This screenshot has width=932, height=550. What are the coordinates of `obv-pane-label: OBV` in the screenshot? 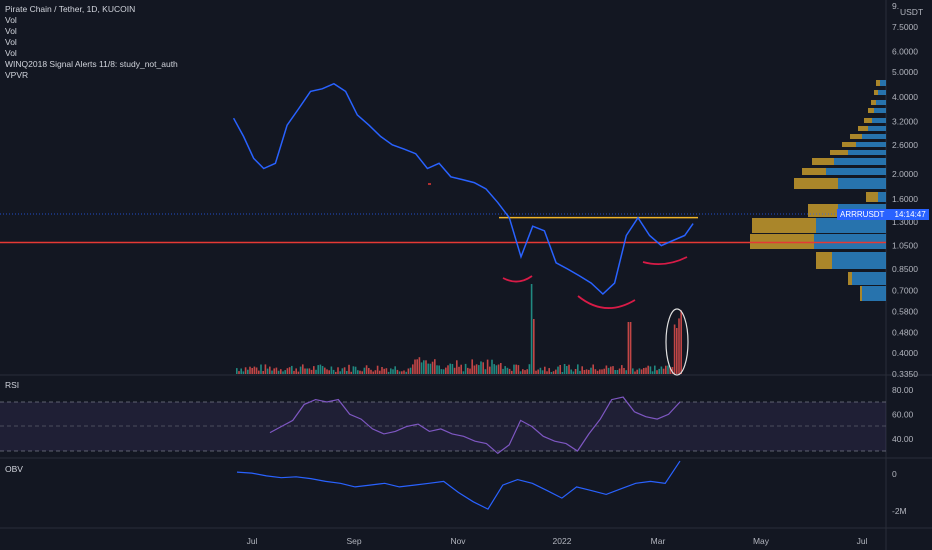 It's located at (14, 469).